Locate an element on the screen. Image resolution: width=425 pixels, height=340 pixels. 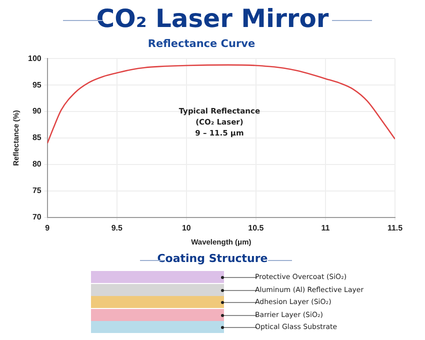
y-tick-label: 80 is located at coordinates (37, 164).